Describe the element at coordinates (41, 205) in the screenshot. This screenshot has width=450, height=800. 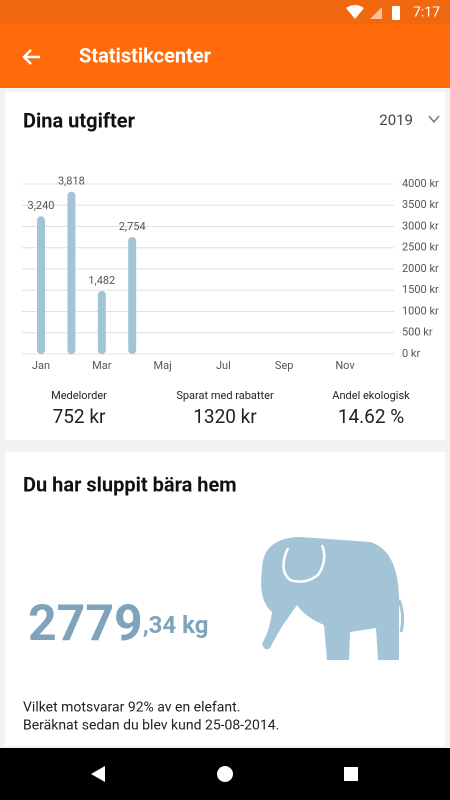
I see `bar-value-label: 3,240` at that location.